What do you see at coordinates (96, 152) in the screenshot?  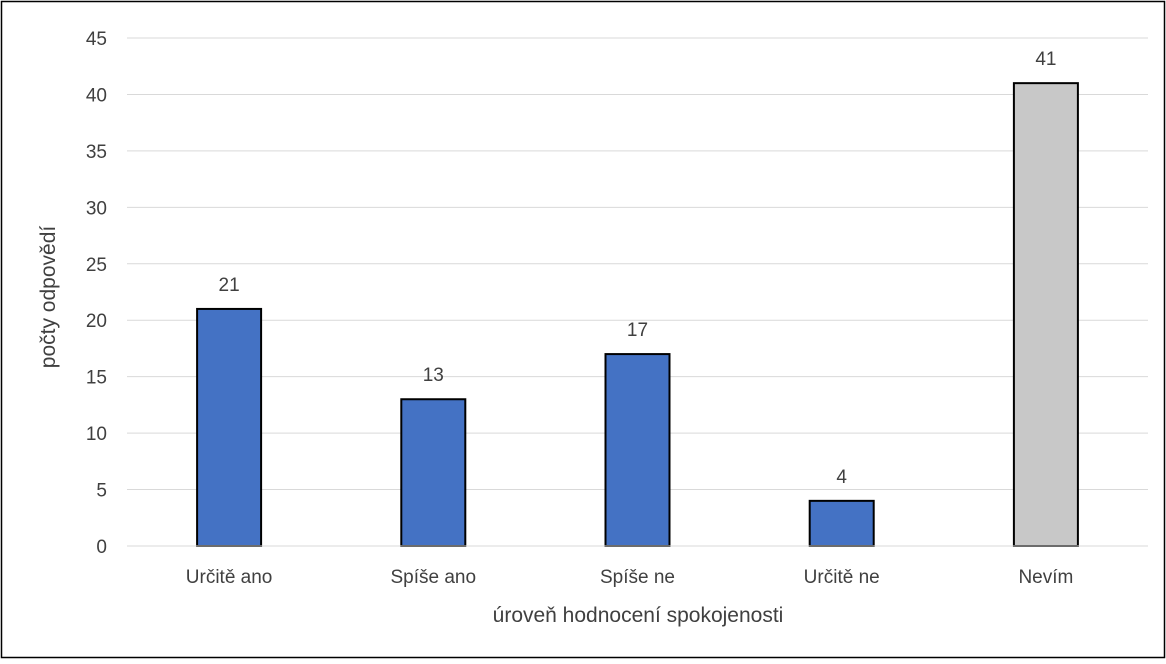 I see `y-tick-label: 35` at bounding box center [96, 152].